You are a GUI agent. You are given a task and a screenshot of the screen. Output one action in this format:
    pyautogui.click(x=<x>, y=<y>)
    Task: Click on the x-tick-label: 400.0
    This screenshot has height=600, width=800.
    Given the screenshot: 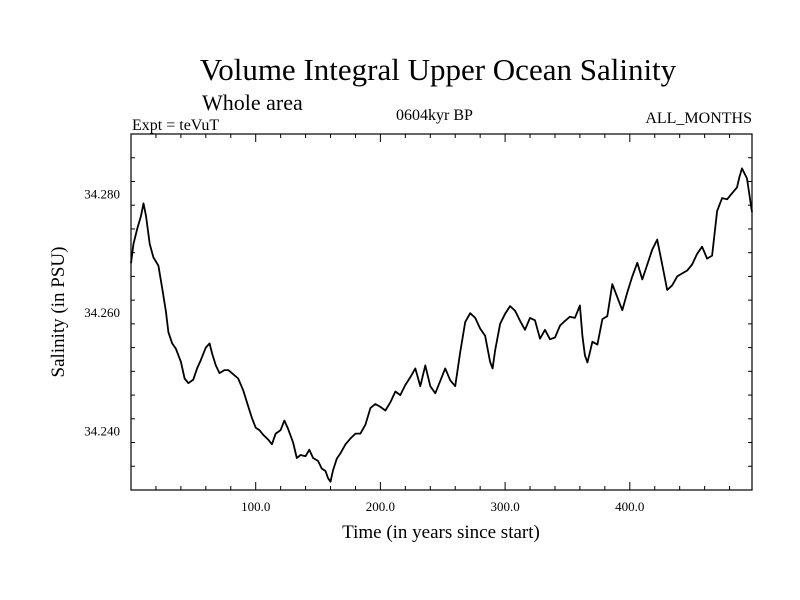 What is the action you would take?
    pyautogui.click(x=629, y=506)
    